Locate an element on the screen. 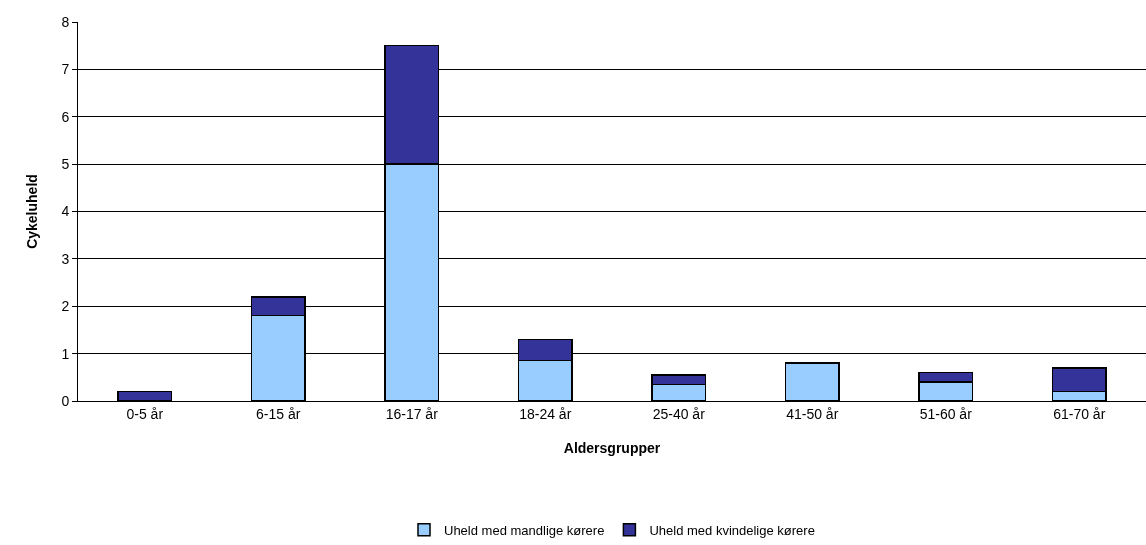  x-tick-label: 25-40 år is located at coordinates (679, 413).